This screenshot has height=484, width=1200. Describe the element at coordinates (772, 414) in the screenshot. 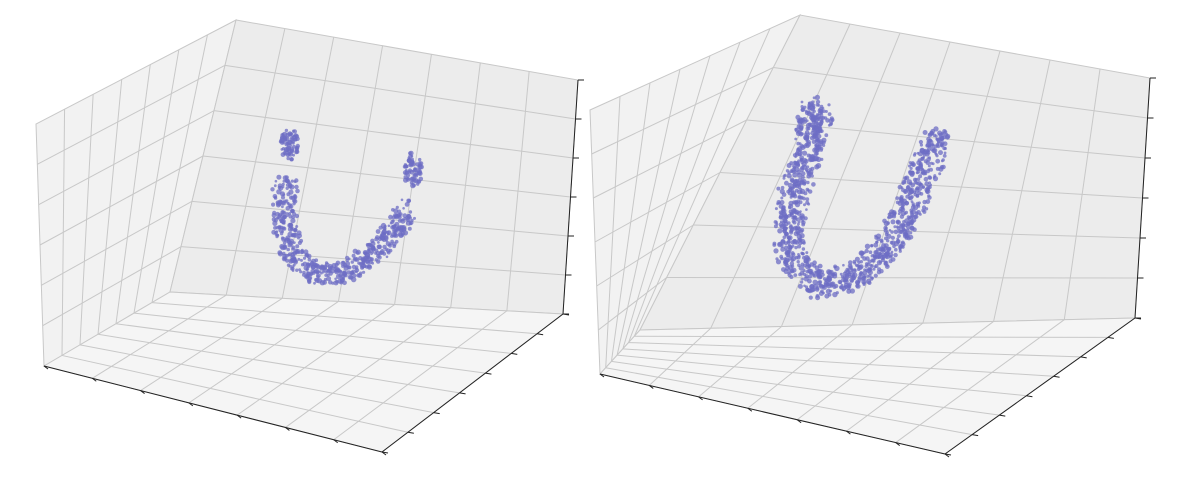

I see `x-axis-line` at that location.